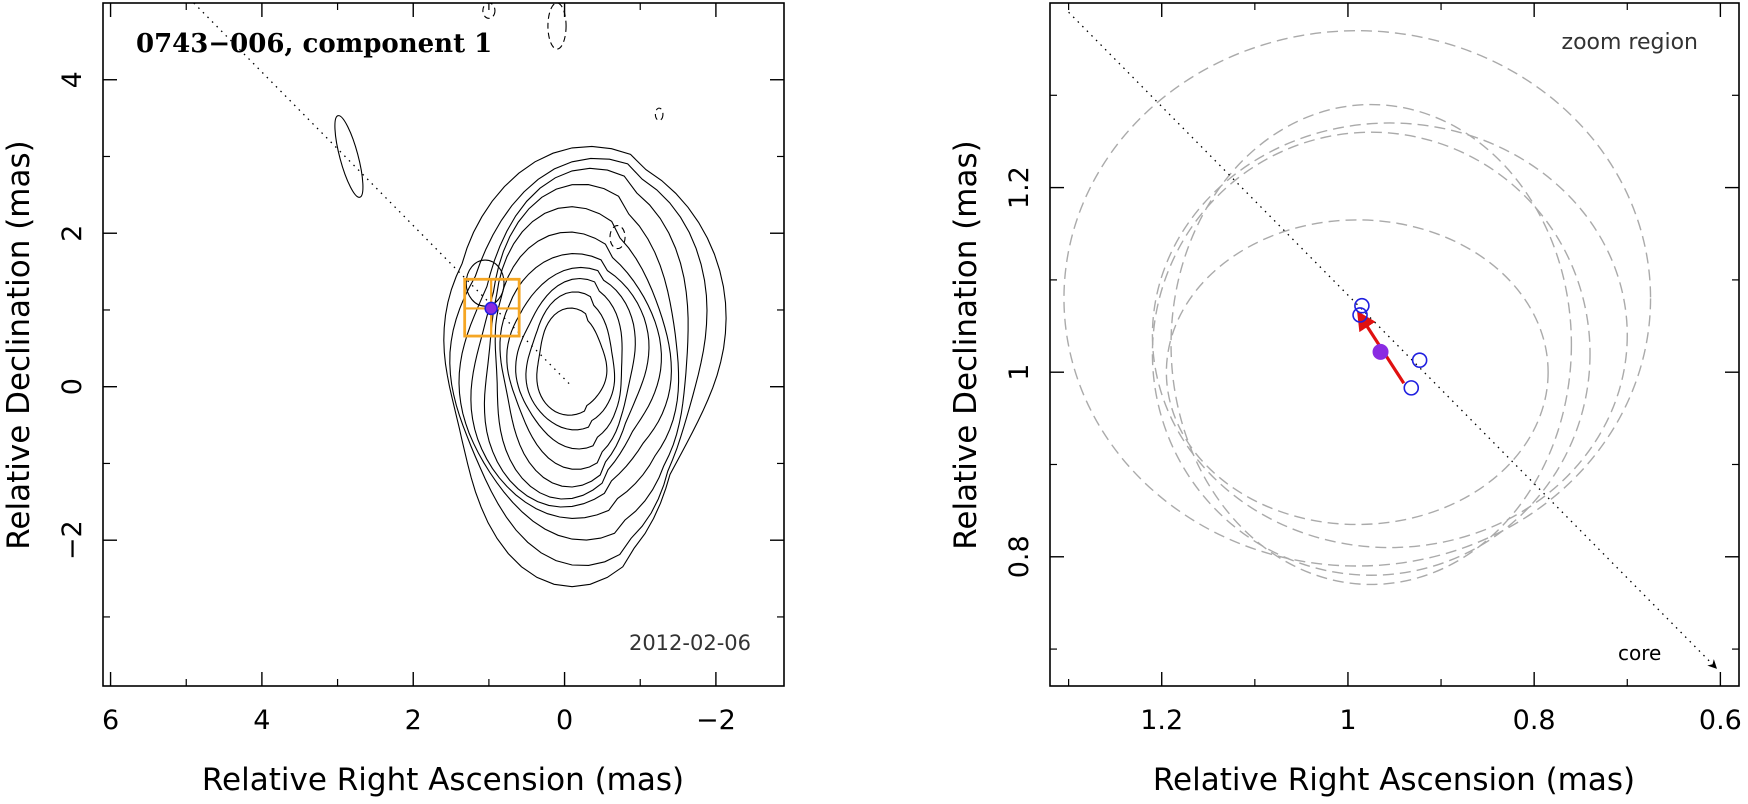  Describe the element at coordinates (413, 720) in the screenshot. I see `left-x-tick-label: 2` at that location.